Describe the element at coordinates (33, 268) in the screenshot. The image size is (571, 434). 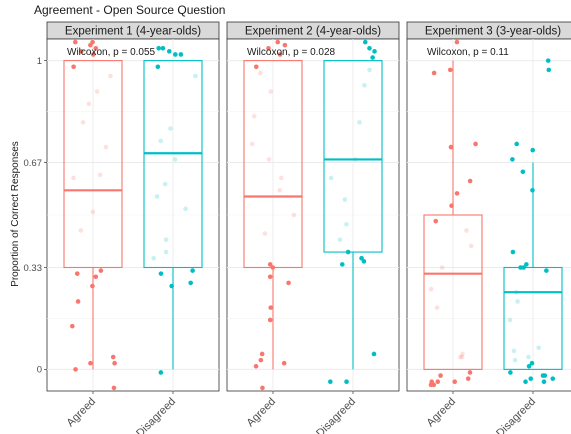
I see `y-tick-label: 0.33` at that location.